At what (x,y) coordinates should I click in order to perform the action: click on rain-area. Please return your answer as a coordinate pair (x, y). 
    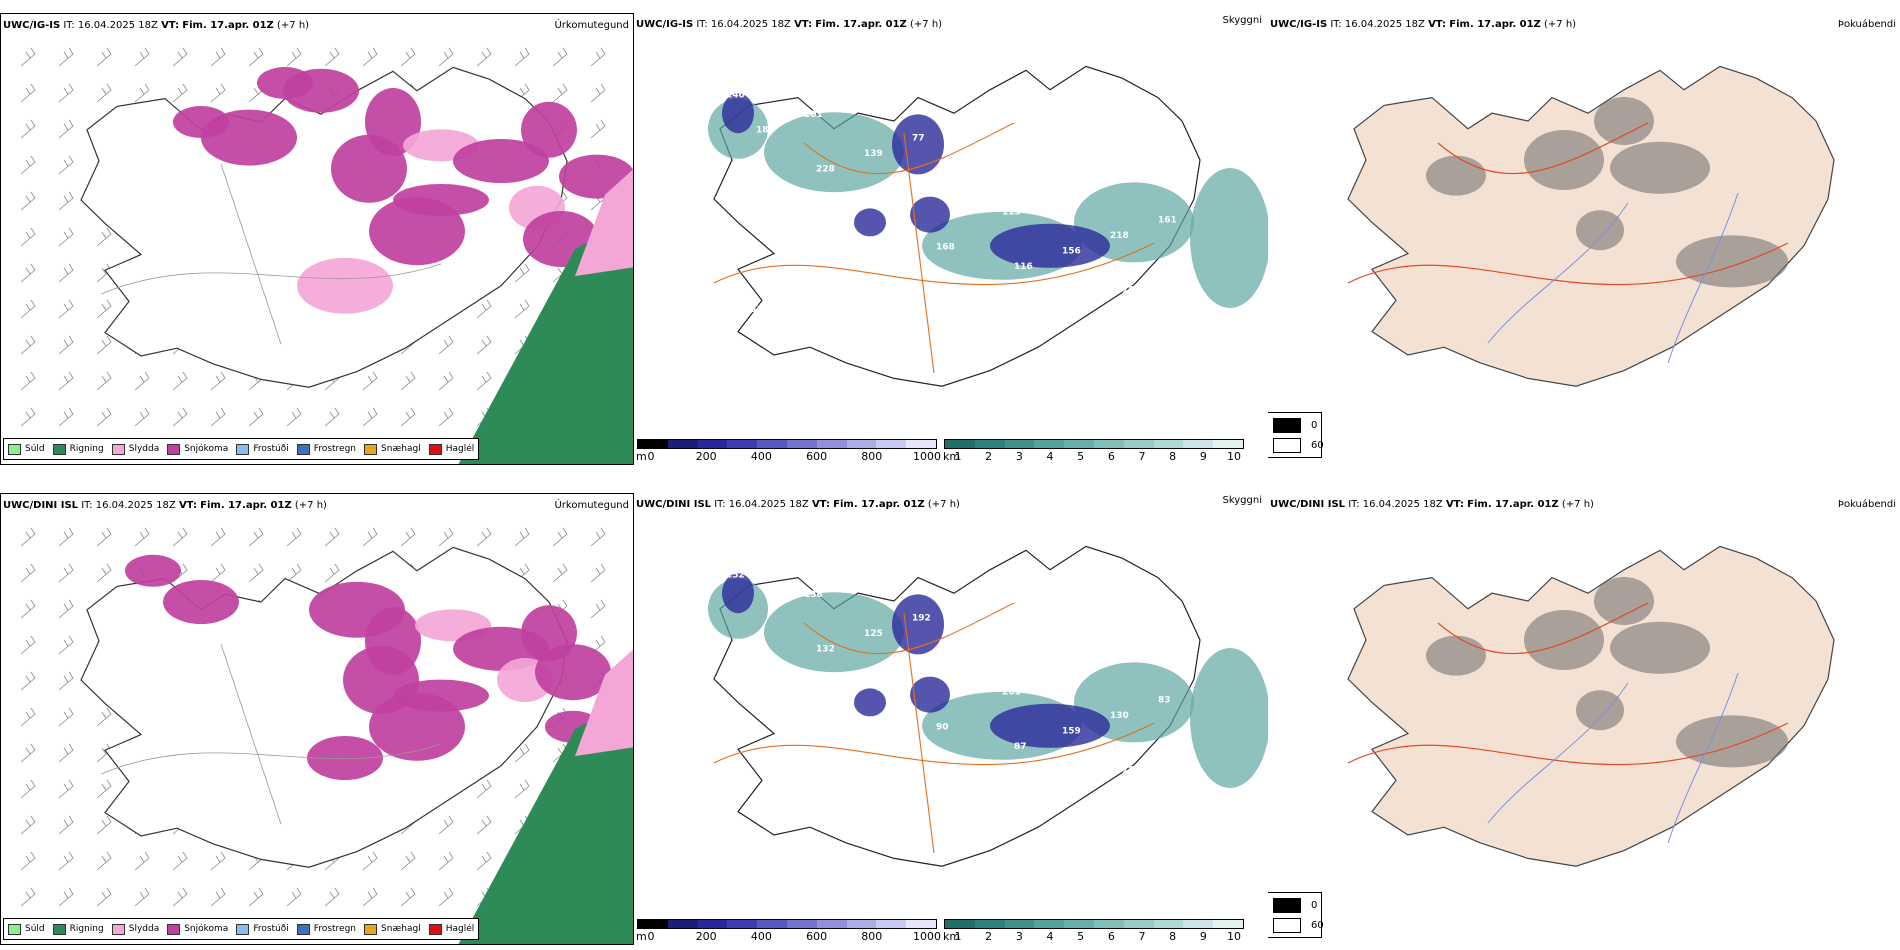
    Looking at the image, I should click on (545, 341).